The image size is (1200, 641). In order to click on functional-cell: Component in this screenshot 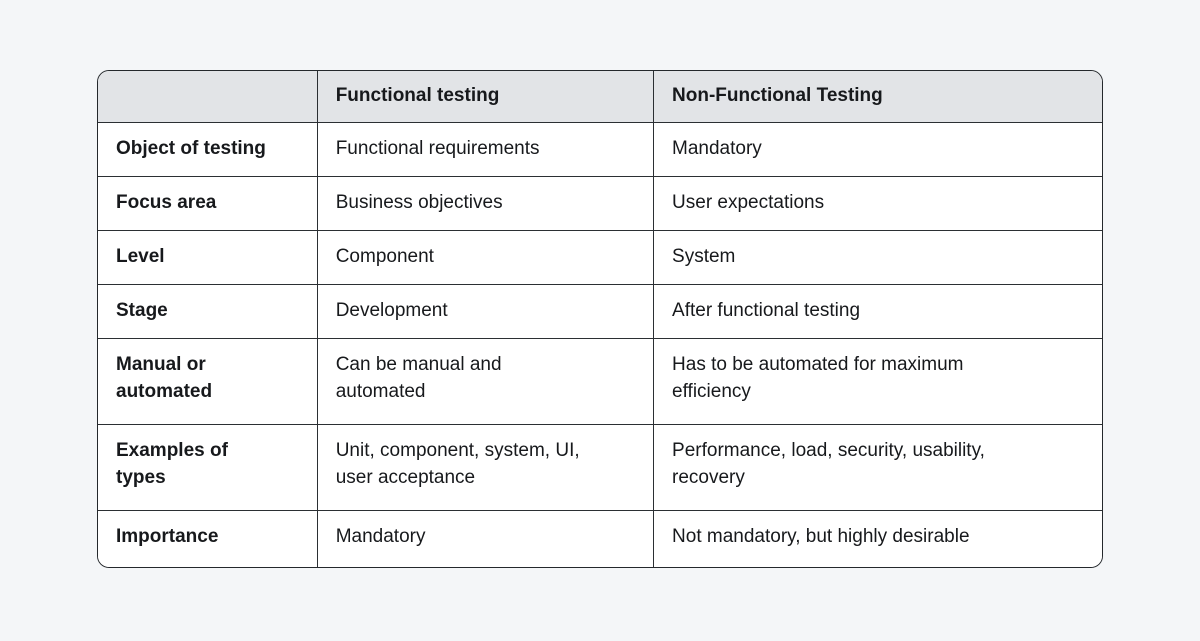, I will do `click(486, 257)`.